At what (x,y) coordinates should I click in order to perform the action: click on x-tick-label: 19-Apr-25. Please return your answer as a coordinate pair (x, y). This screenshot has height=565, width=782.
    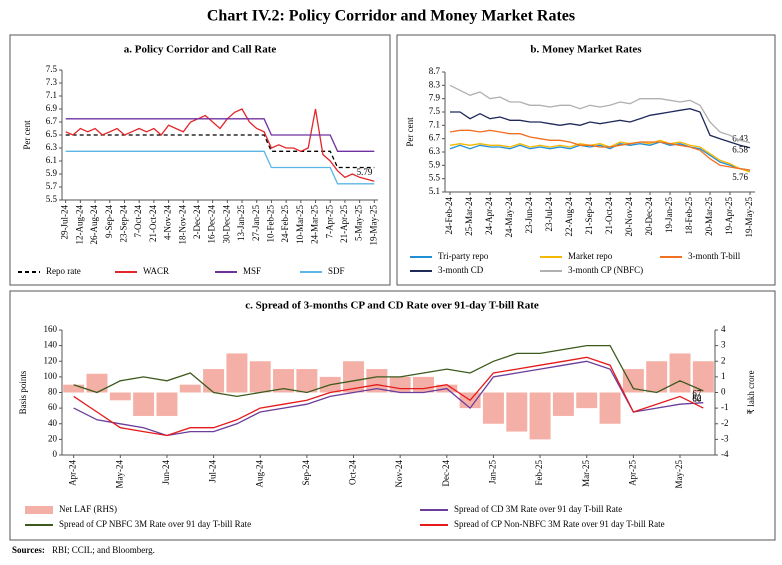
    Looking at the image, I should click on (729, 216).